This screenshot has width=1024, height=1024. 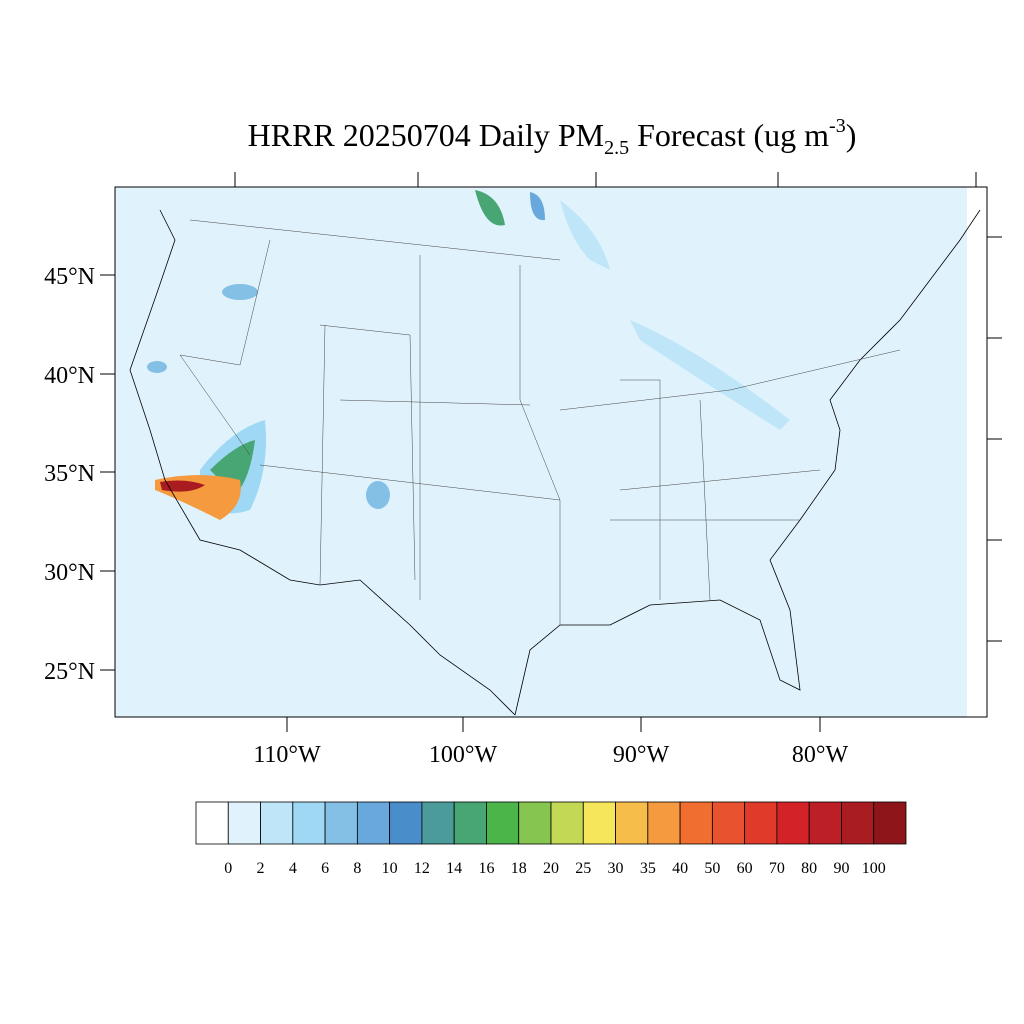 What do you see at coordinates (729, 135) in the screenshot?
I see `title-mid: Forecast (ug m` at bounding box center [729, 135].